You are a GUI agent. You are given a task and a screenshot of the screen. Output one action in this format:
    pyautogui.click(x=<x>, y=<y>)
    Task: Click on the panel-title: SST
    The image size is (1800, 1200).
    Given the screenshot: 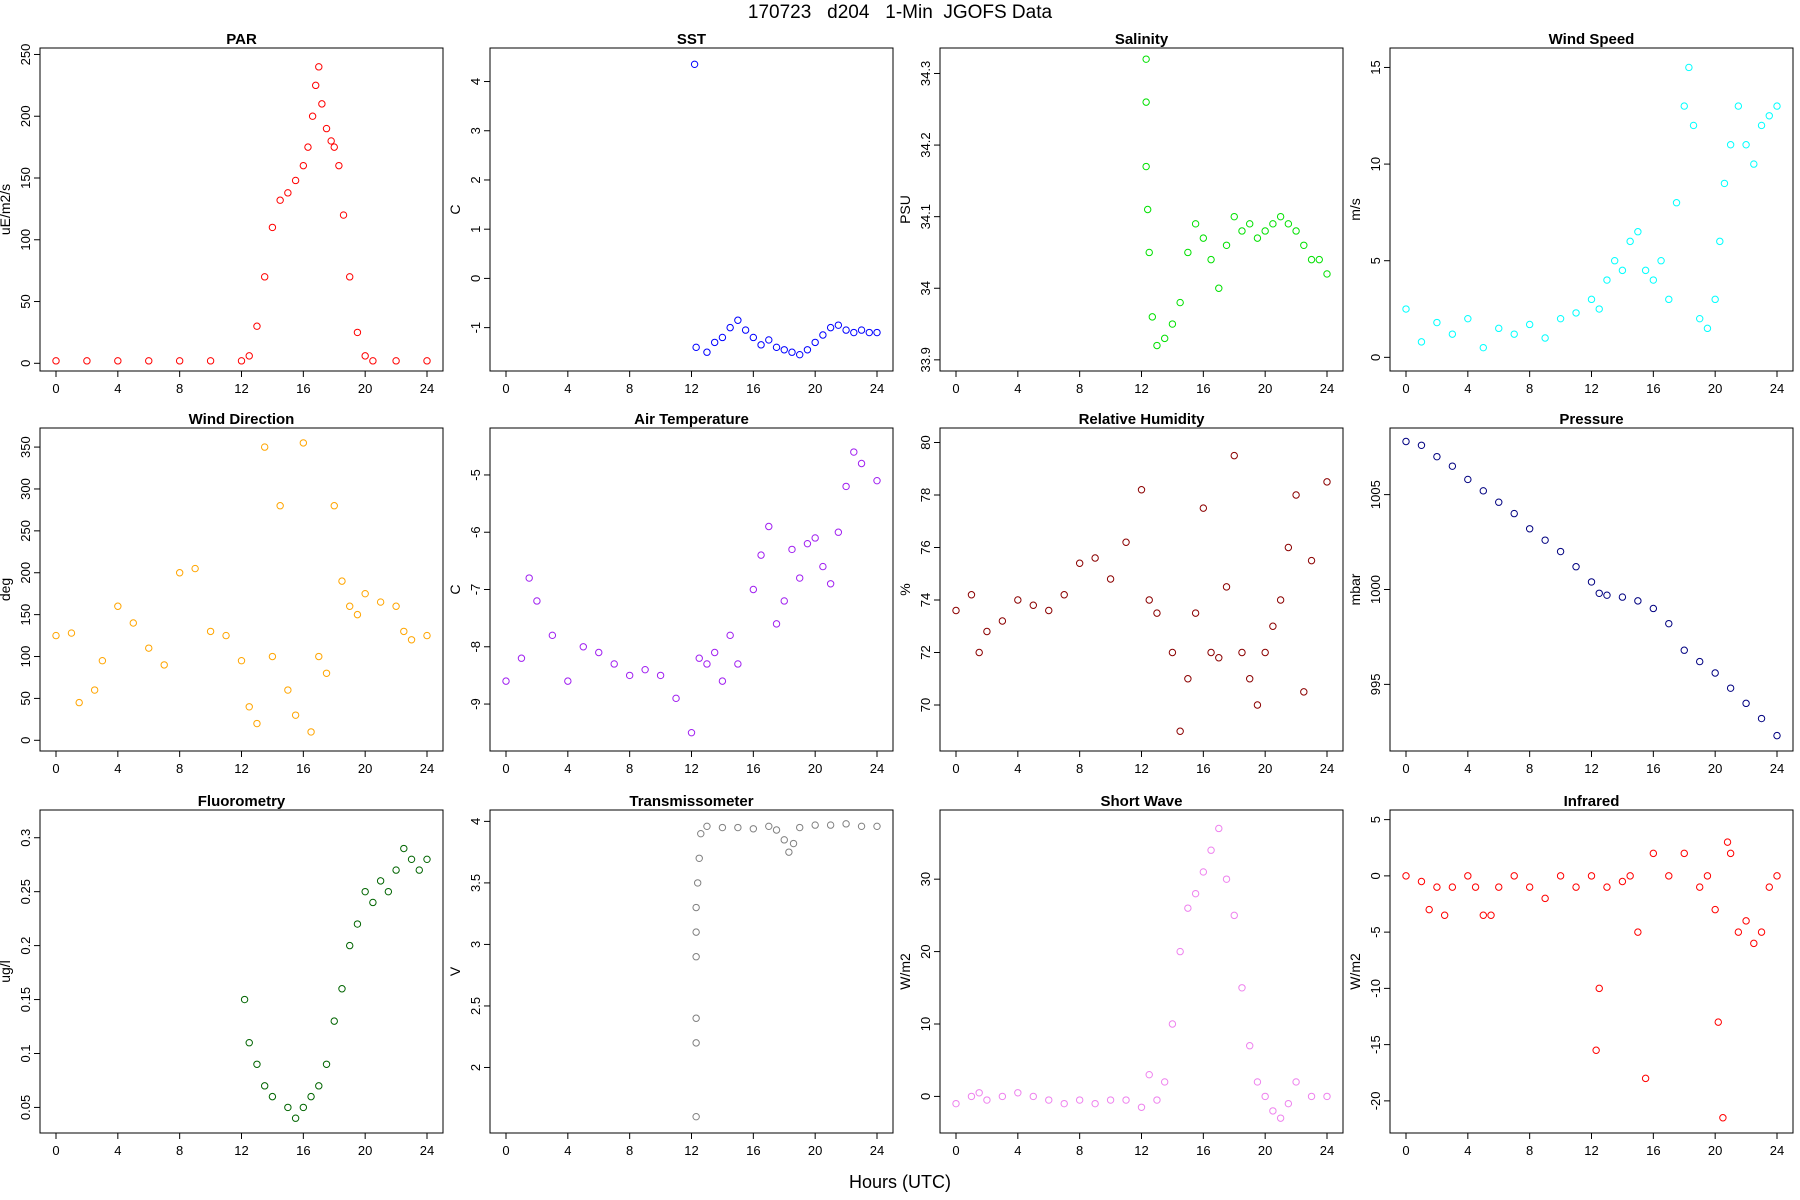 What is the action you would take?
    pyautogui.click(x=691, y=39)
    